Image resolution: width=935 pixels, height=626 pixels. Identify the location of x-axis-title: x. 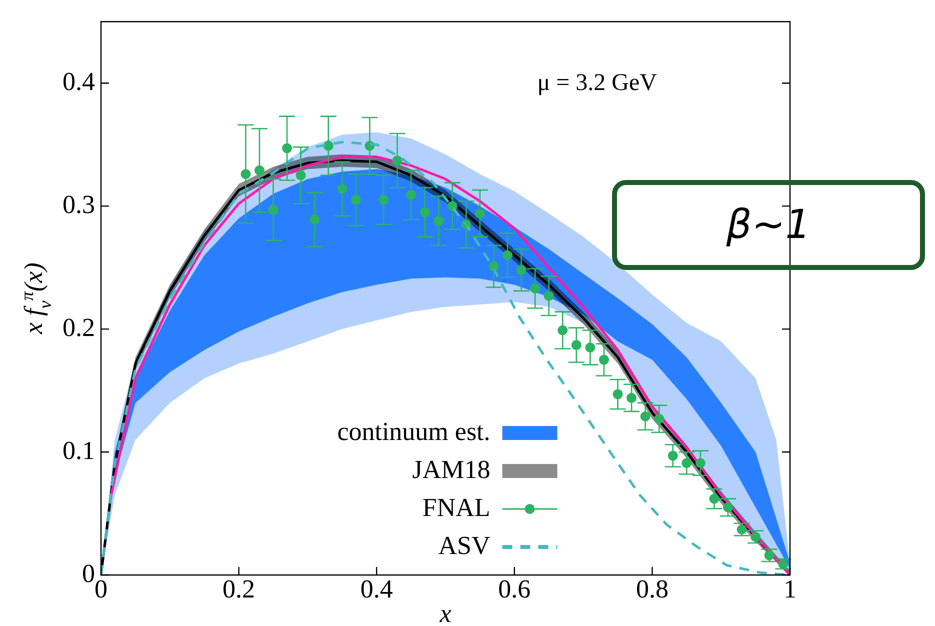
(445, 612).